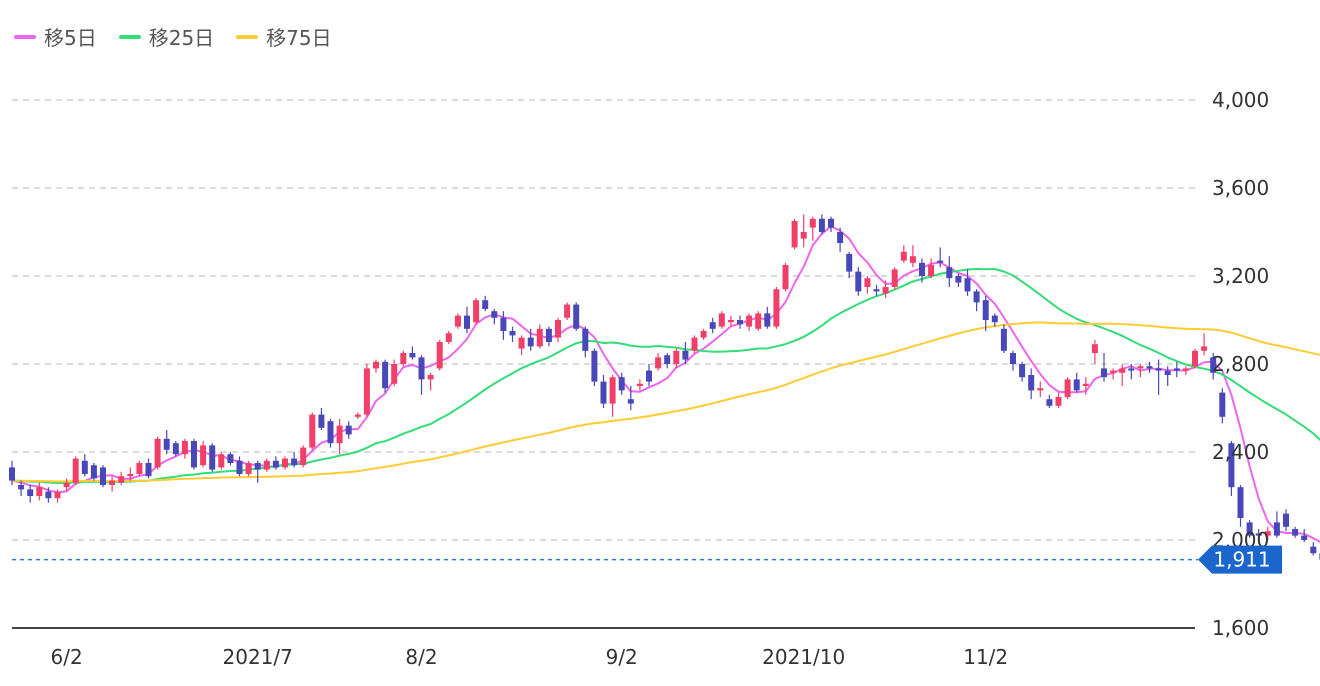 The image size is (1320, 686). Describe the element at coordinates (1240, 364) in the screenshot. I see `y-tick-label: 2,800` at that location.